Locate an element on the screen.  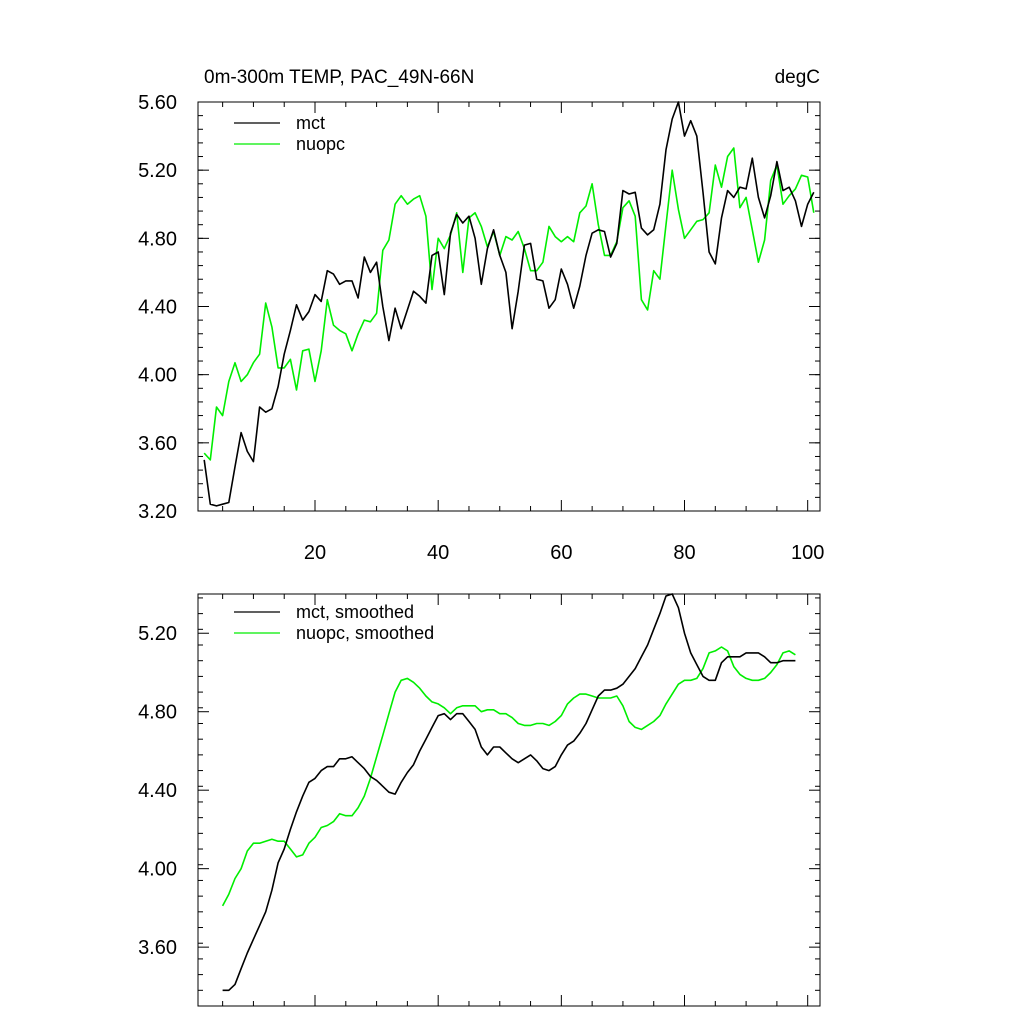
legend-label-nuopc-smoothed: nuopc, smoothed is located at coordinates (365, 633).